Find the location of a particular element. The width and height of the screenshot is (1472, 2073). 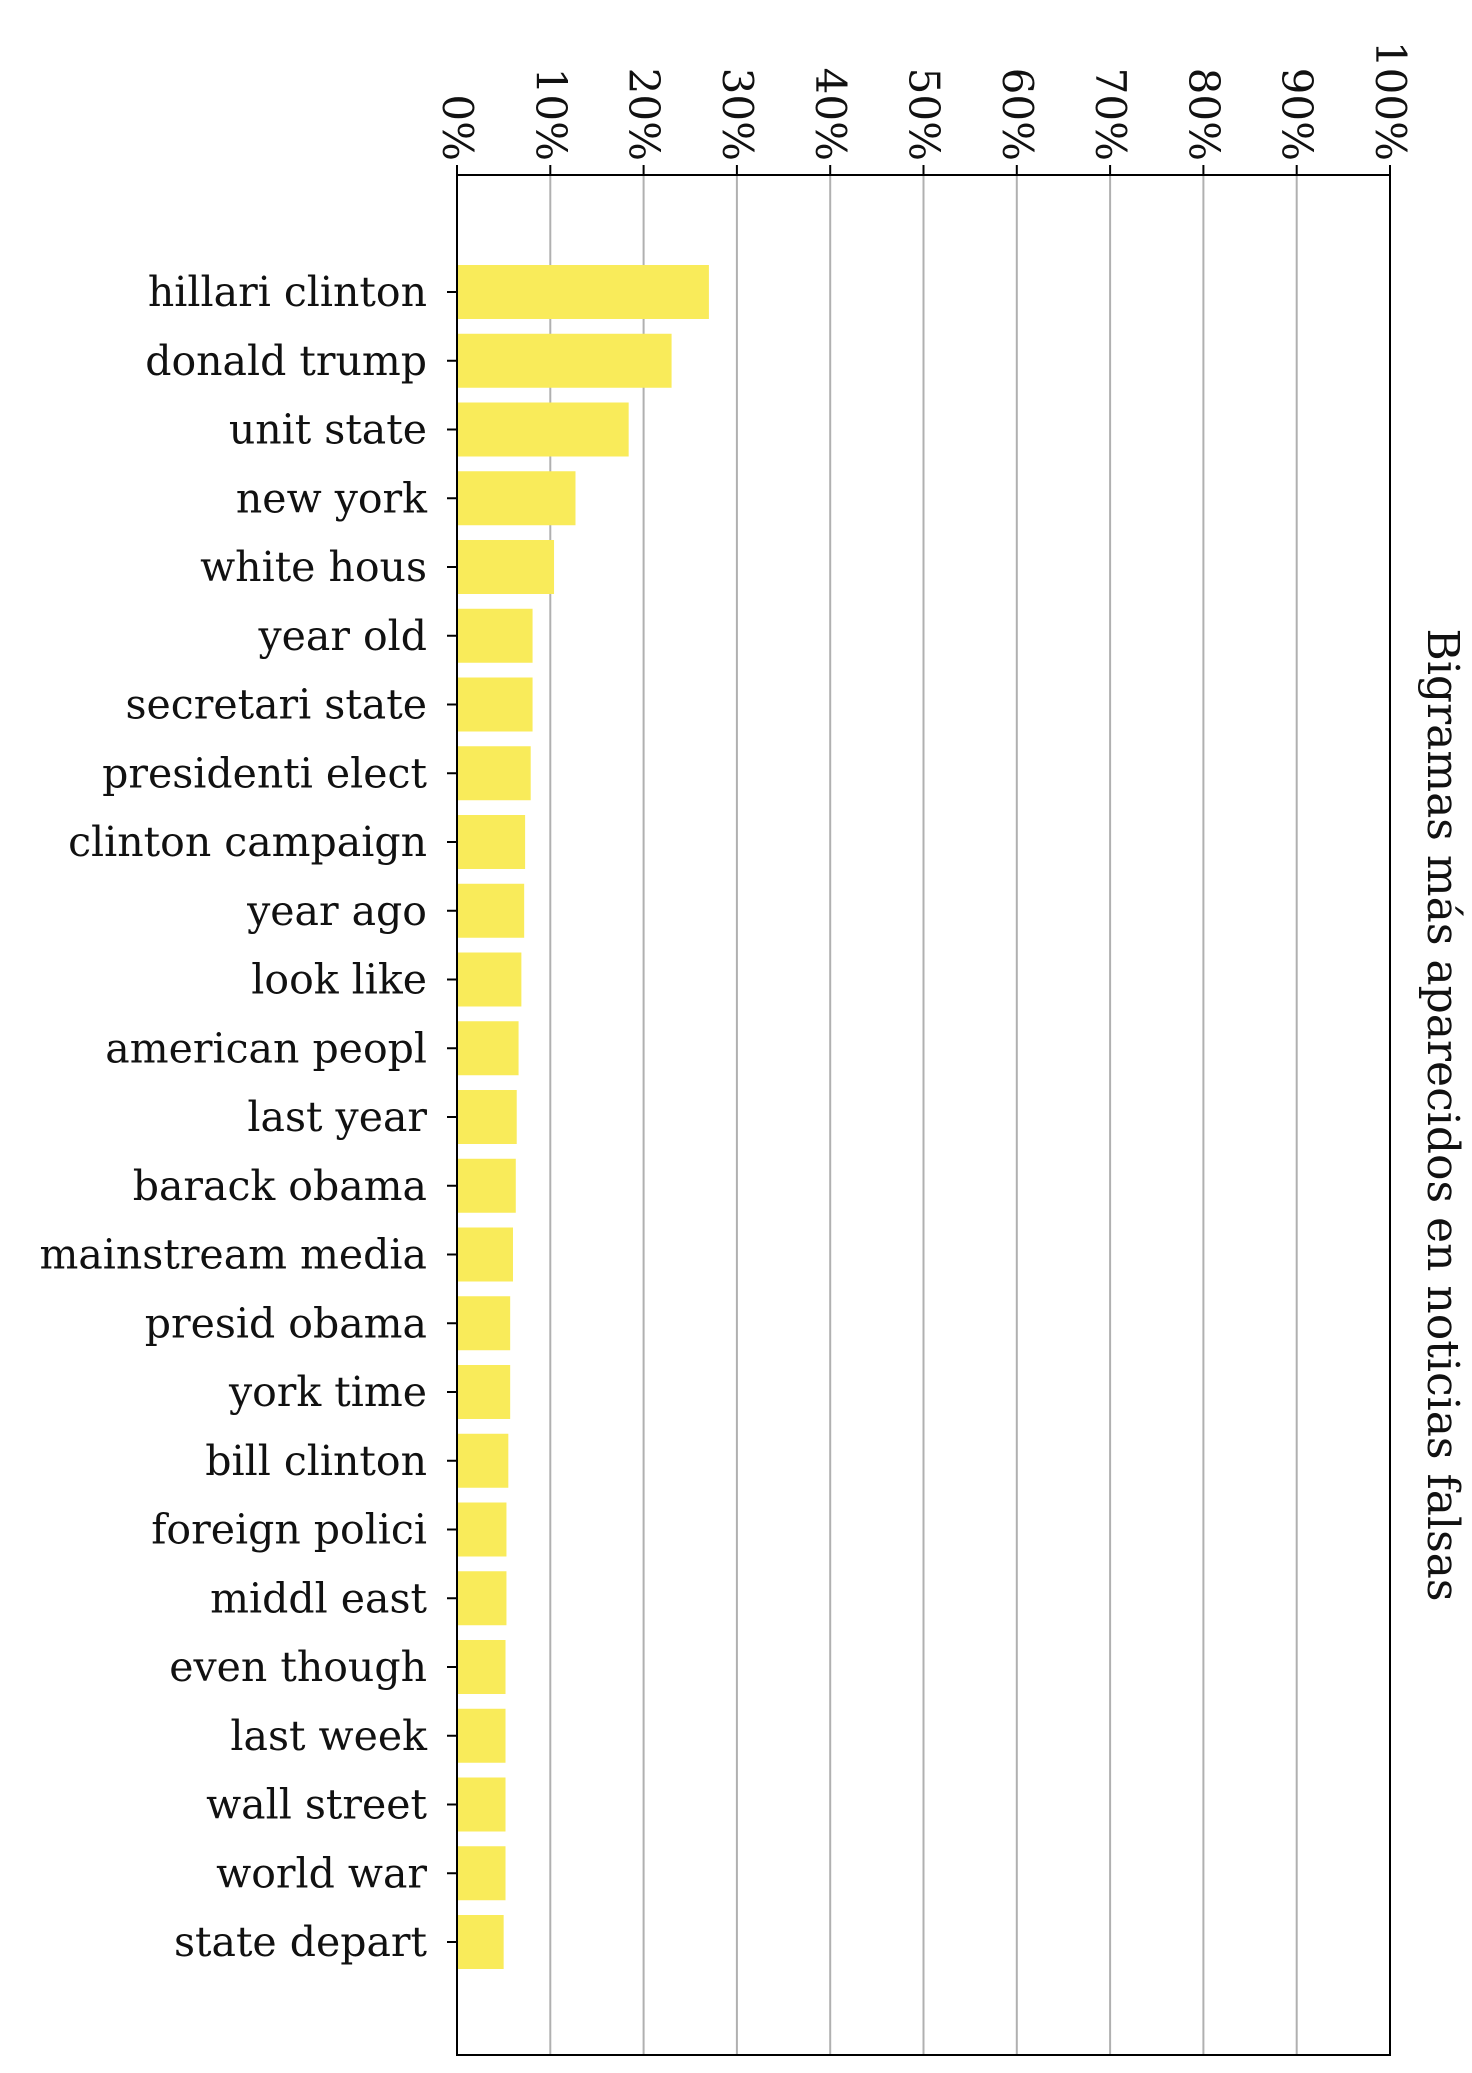

x-tick-label: 40% is located at coordinates (830, 114).